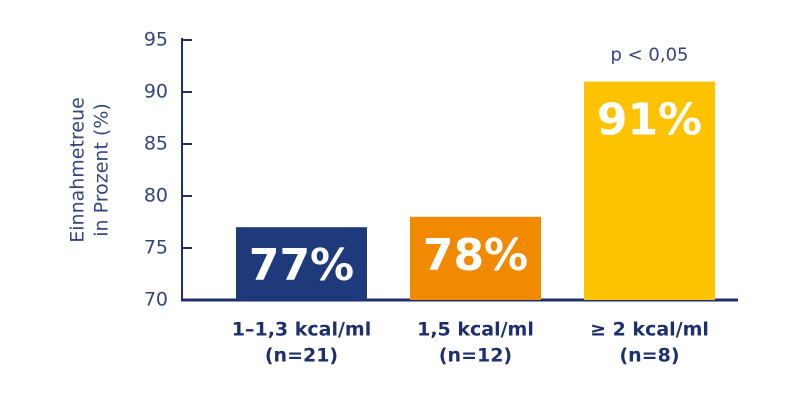  What do you see at coordinates (649, 120) in the screenshot?
I see `value-label: 91%` at bounding box center [649, 120].